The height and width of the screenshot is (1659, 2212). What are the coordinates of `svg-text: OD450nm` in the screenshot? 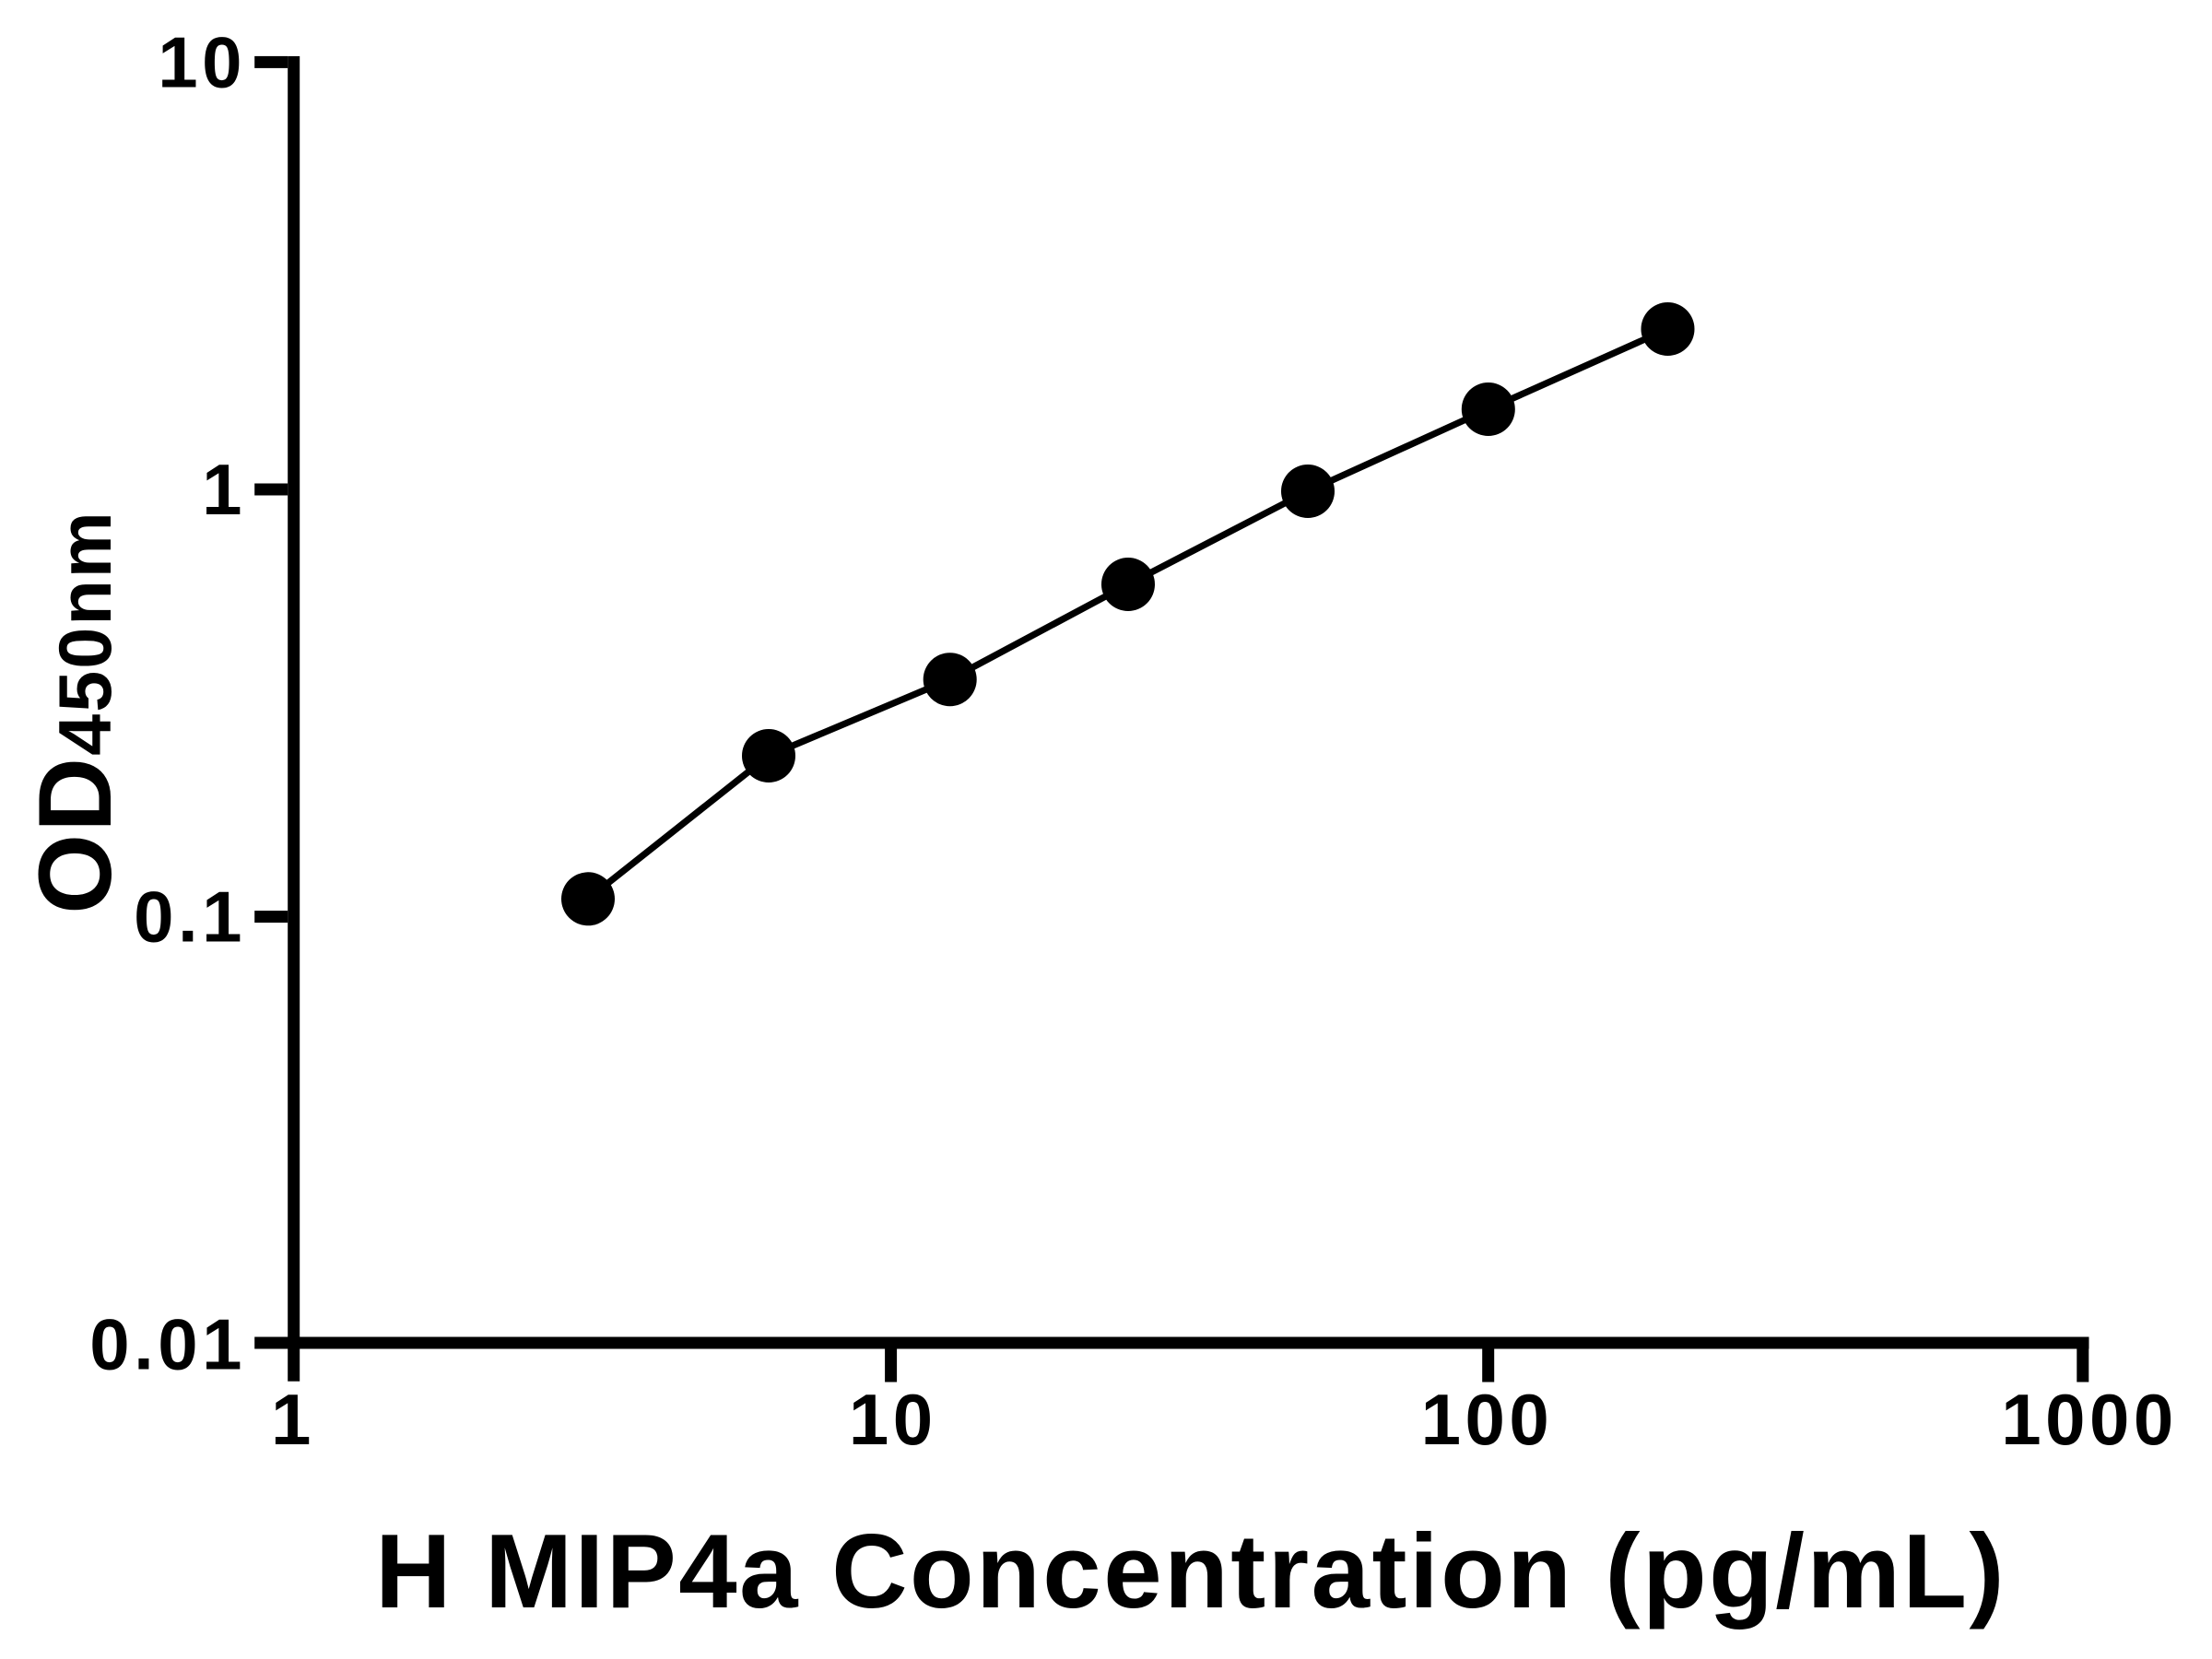 It's located at (75, 712).